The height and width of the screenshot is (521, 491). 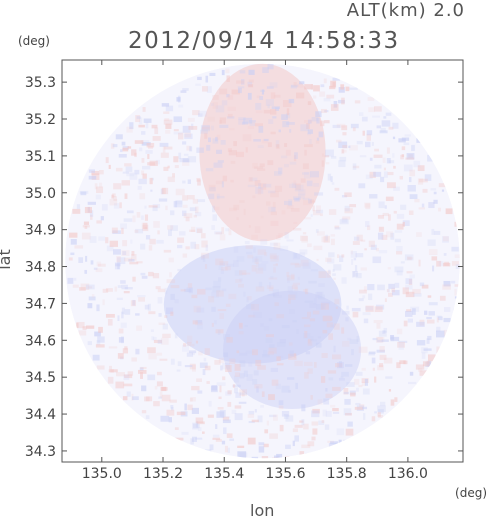 I want to click on y-tick-label: 35.0, so click(x=40, y=194).